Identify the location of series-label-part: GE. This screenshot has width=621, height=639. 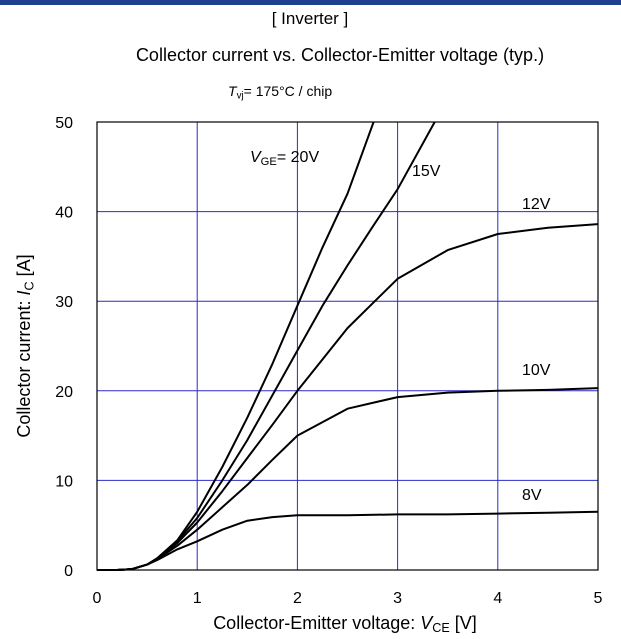
(269, 162).